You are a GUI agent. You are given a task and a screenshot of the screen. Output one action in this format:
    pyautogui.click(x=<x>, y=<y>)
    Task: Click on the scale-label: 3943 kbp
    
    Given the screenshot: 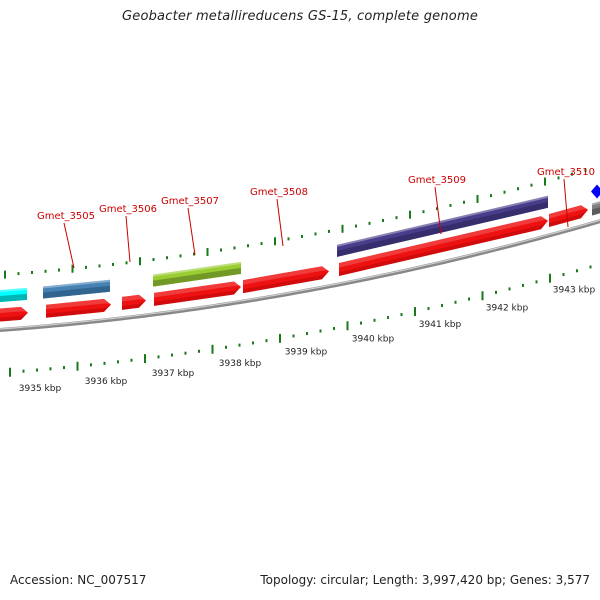 What is the action you would take?
    pyautogui.click(x=574, y=291)
    